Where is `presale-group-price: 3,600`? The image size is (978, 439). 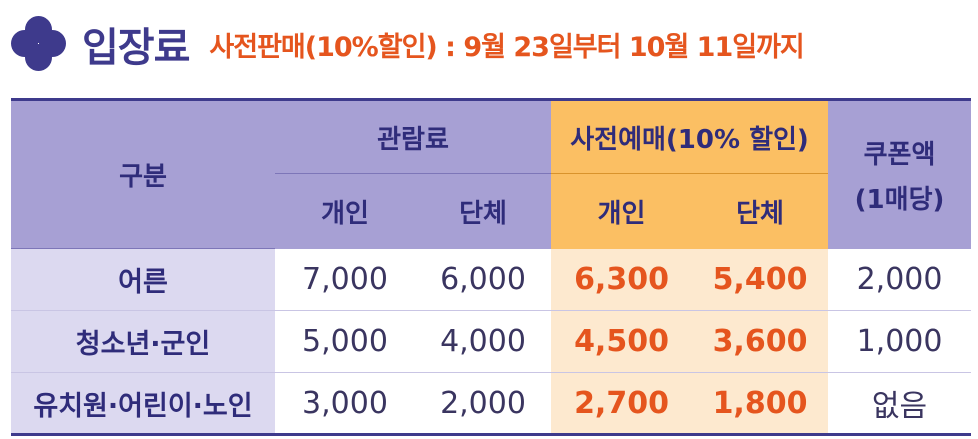
presale-group-price: 3,600 is located at coordinates (760, 341).